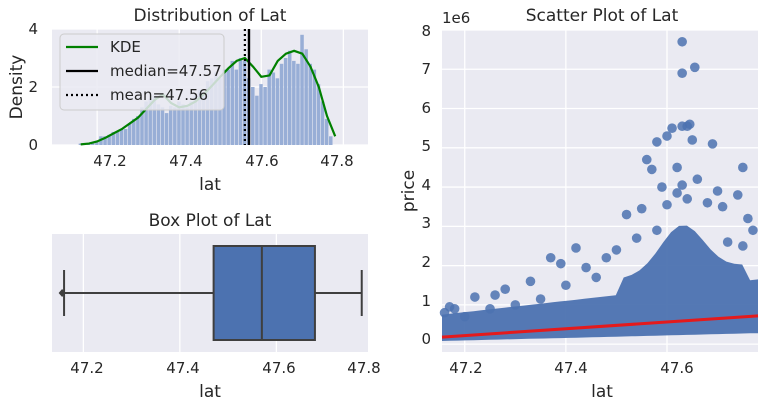 This screenshot has width=767, height=407. I want to click on scatter-scale-label: 1e6, so click(456, 18).